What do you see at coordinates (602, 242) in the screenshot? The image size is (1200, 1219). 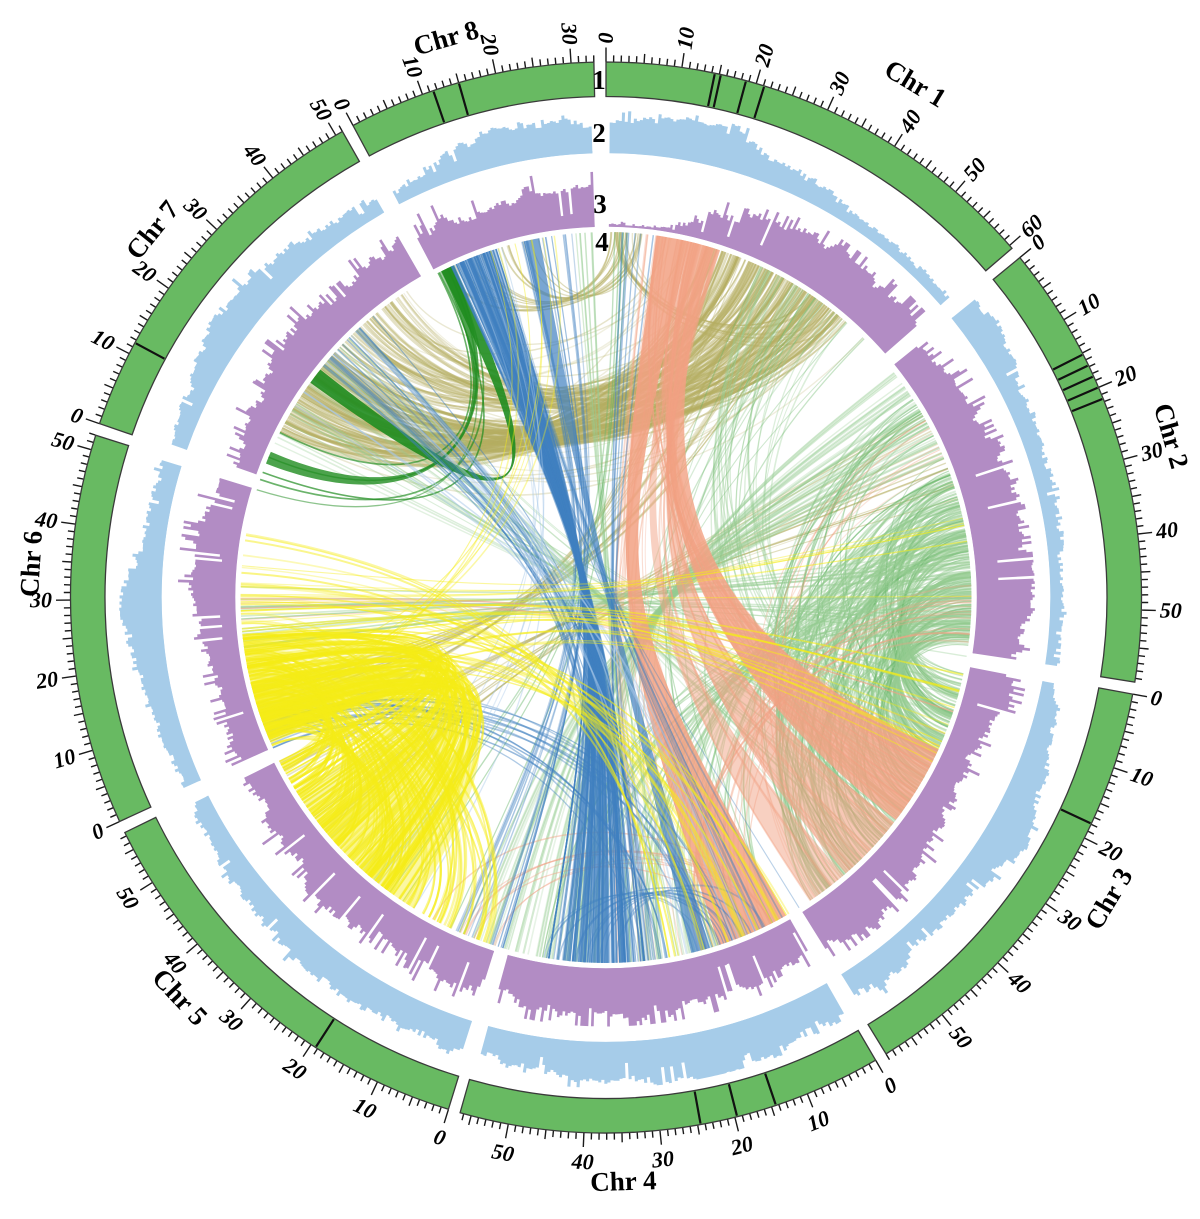 I see `svg-text: 4` at bounding box center [602, 242].